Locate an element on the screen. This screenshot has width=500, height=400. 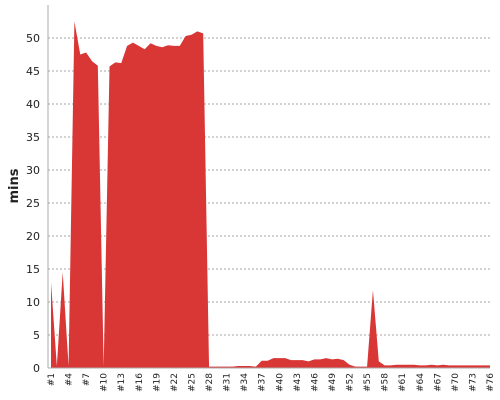
y-tick-label: 15 is located at coordinates (33, 269).